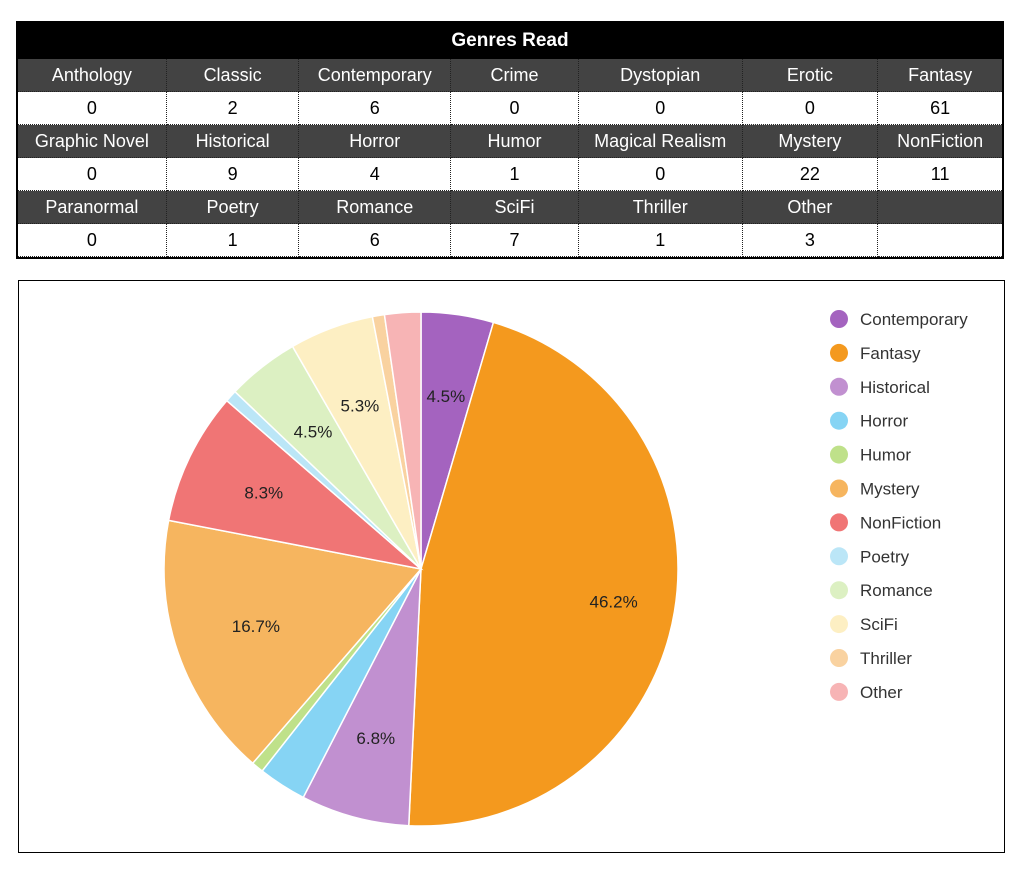 This screenshot has height=874, width=1024. What do you see at coordinates (890, 489) in the screenshot?
I see `legend-label: Mystery` at bounding box center [890, 489].